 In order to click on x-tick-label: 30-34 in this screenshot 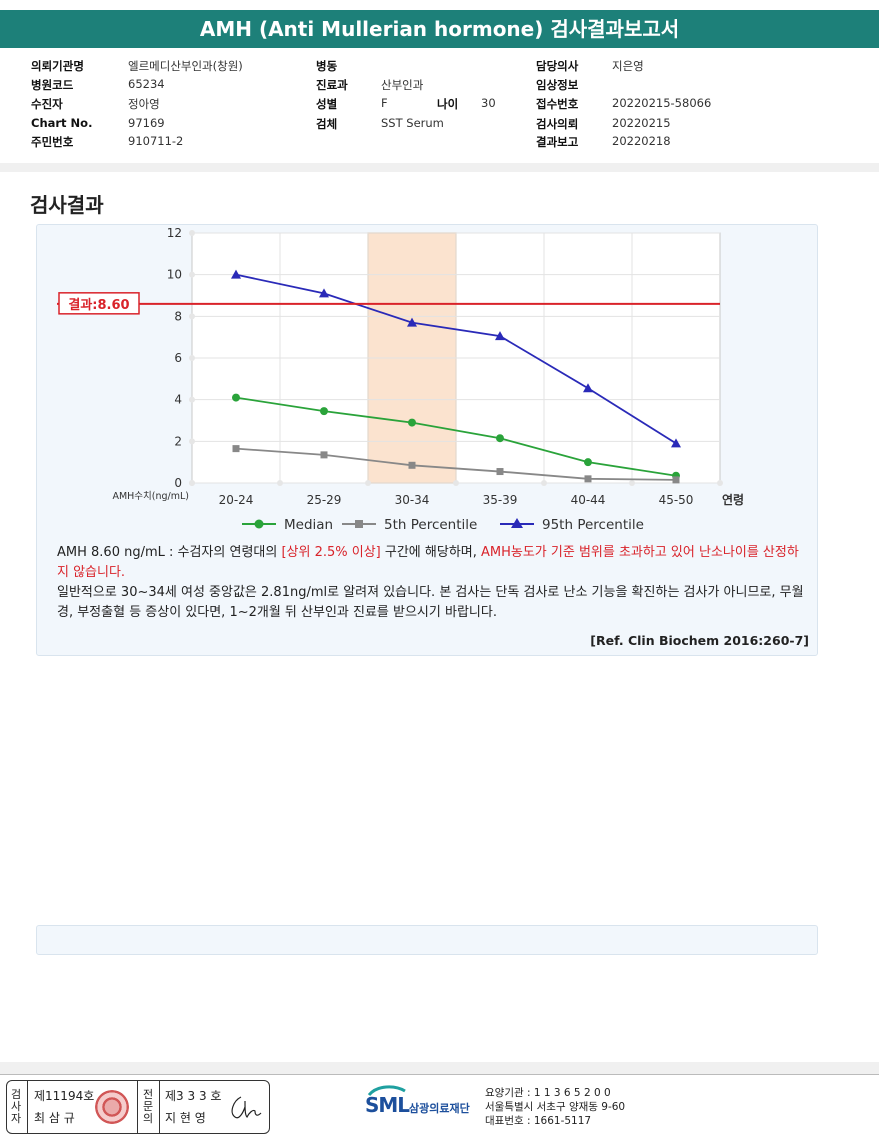, I will do `click(412, 500)`.